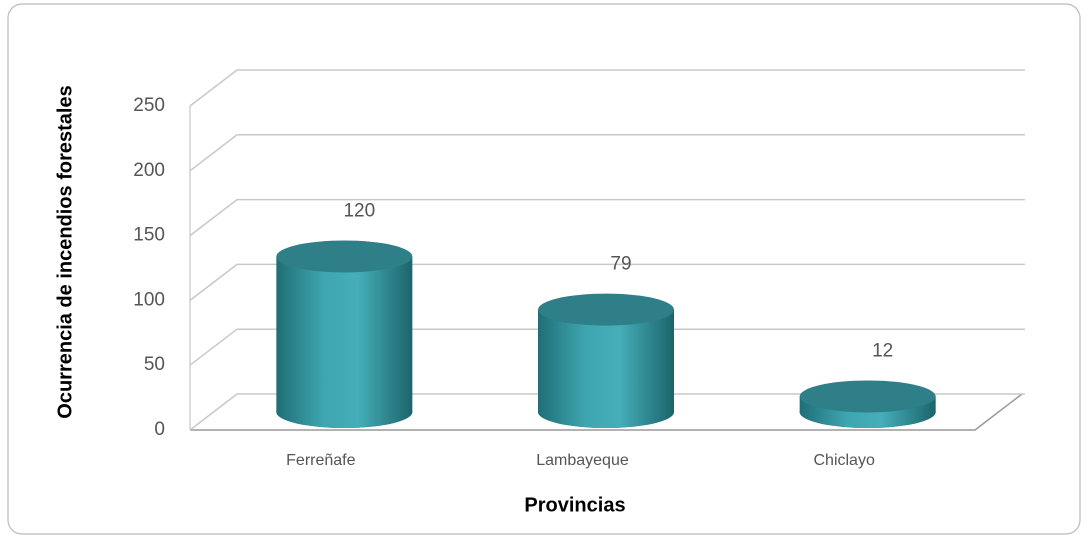 This screenshot has width=1088, height=539. I want to click on floor, so click(606, 412).